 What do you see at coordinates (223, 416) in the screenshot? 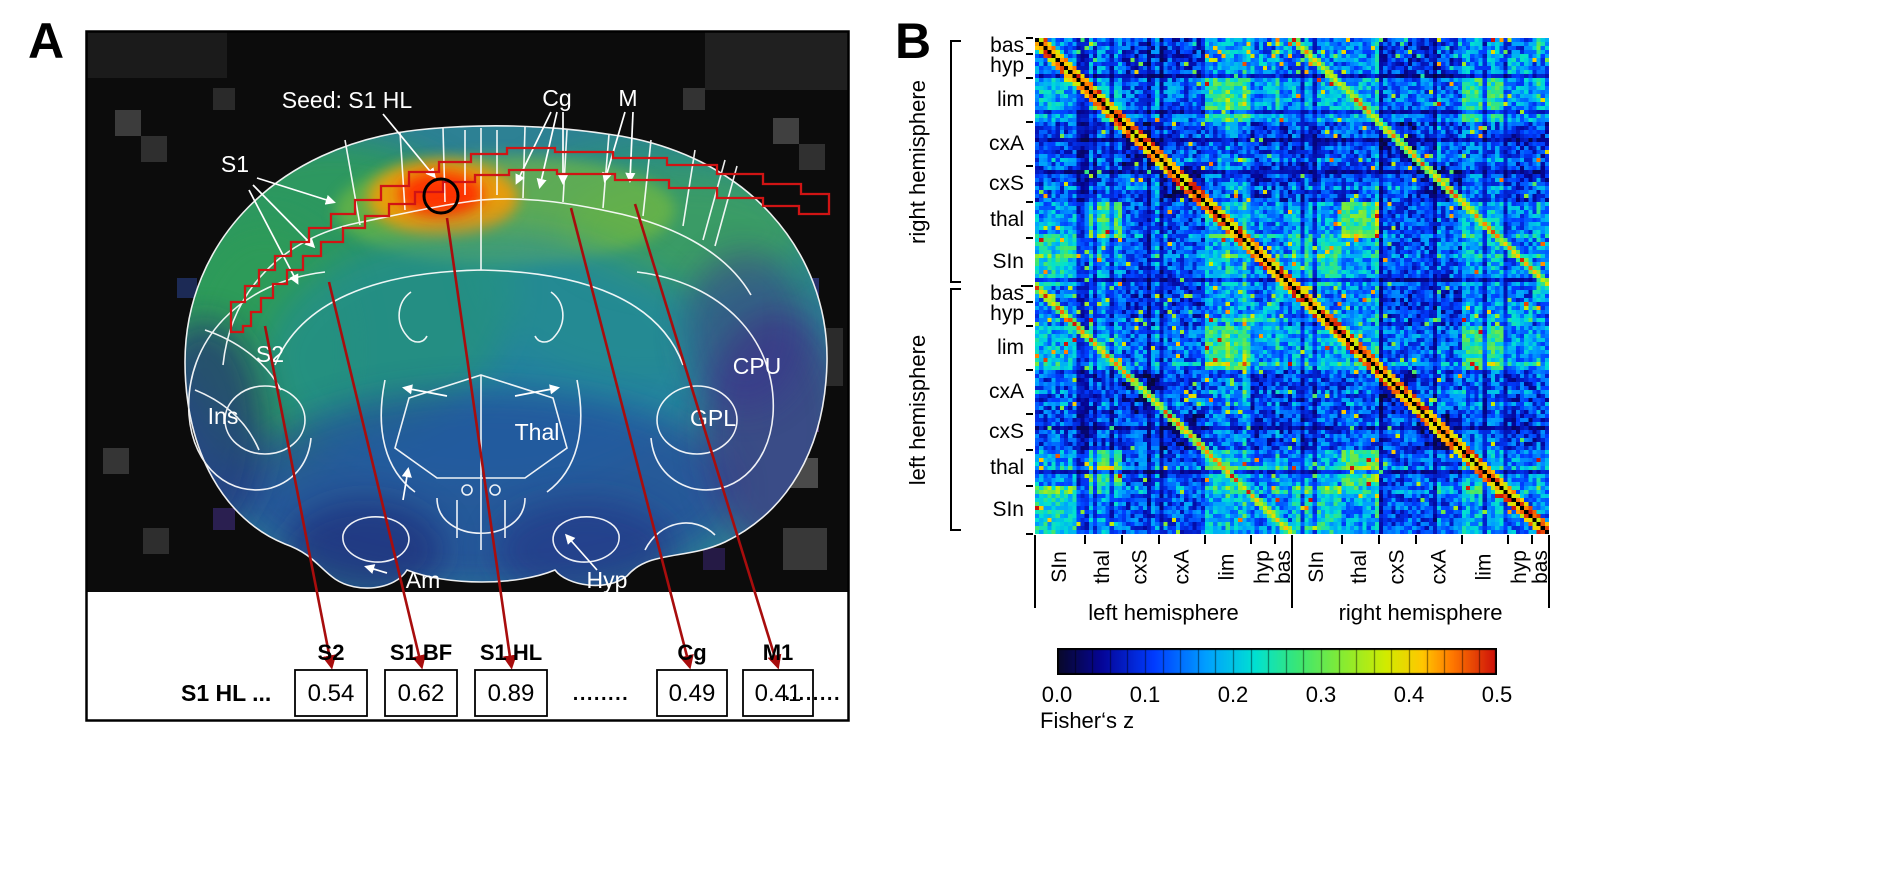
I see `label-ins: Ins` at bounding box center [223, 416].